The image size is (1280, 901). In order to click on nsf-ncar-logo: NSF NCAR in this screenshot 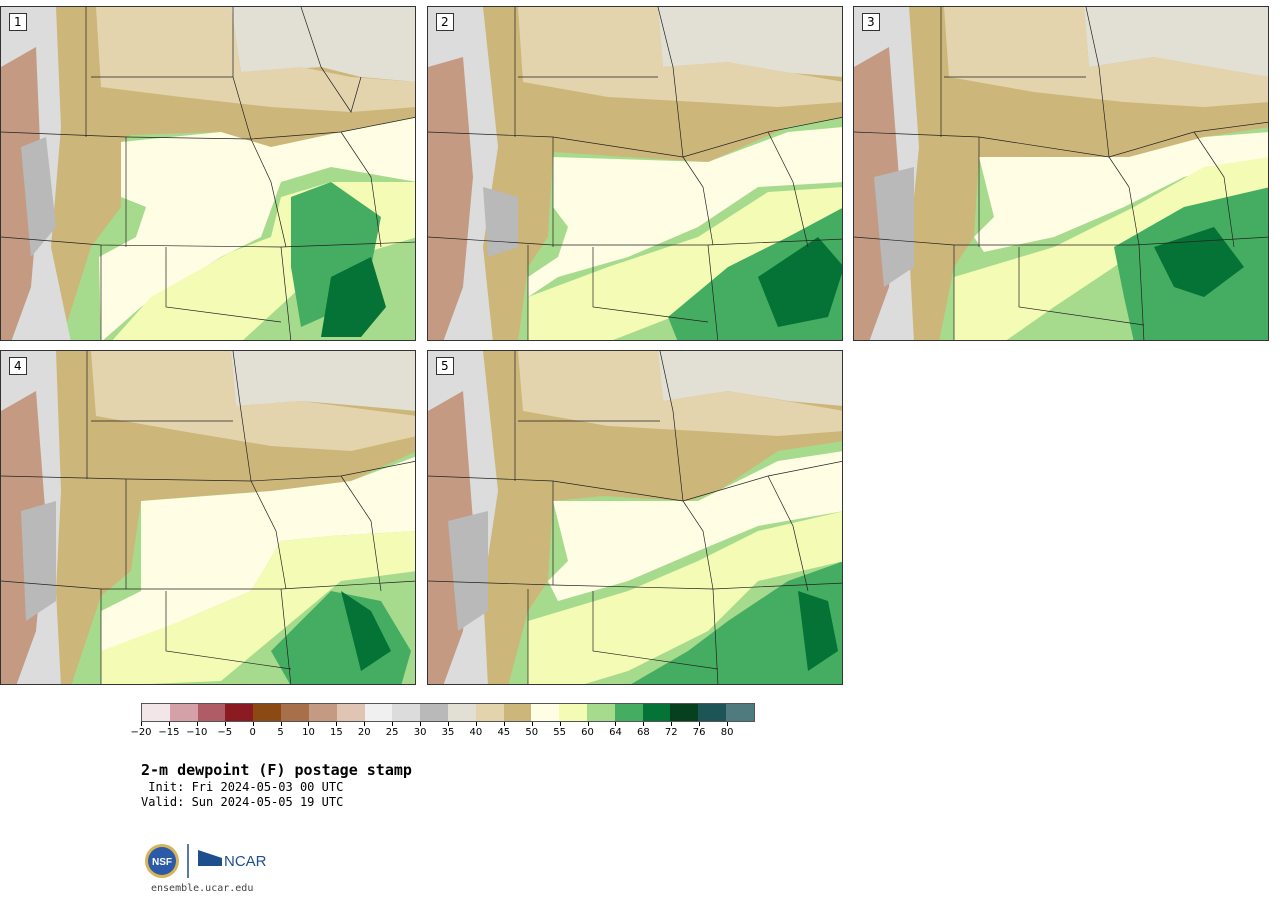, I will do `click(206, 861)`.